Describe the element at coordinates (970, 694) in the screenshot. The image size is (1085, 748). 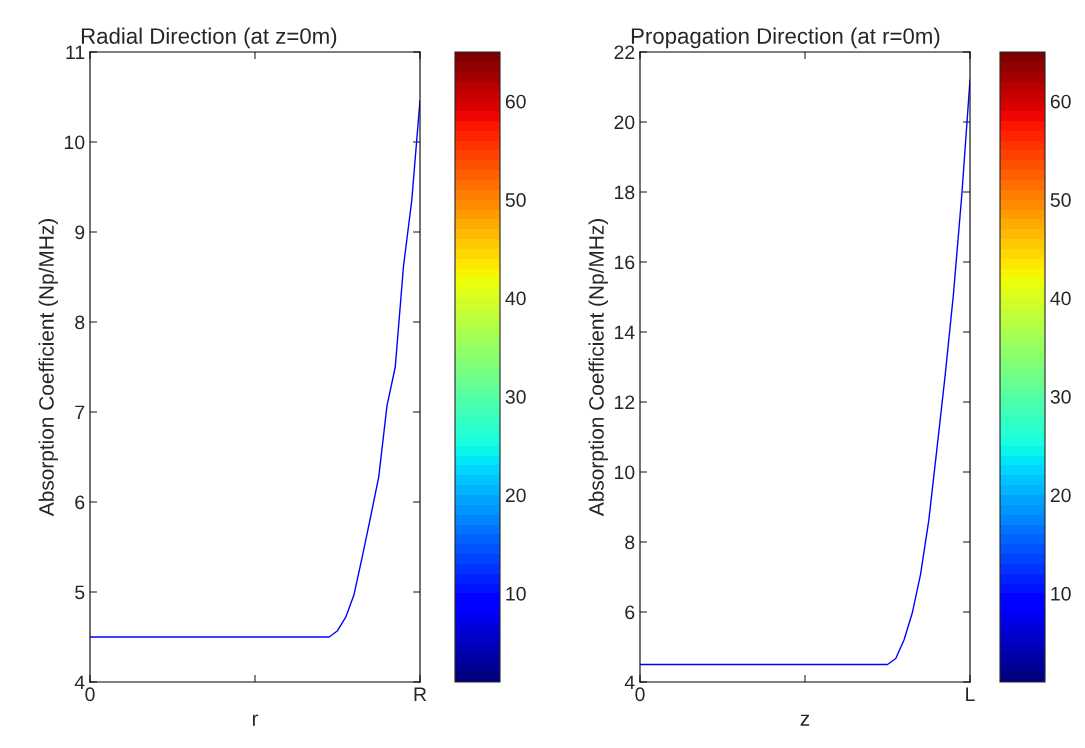
I see `x-tick-label: L` at that location.